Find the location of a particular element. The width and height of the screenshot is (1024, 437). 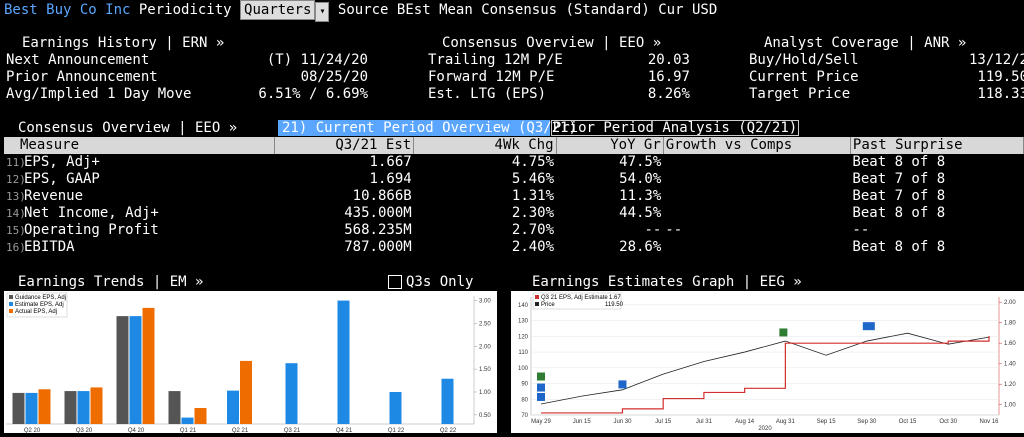

y-tick-label: 2.50 is located at coordinates (485, 324).